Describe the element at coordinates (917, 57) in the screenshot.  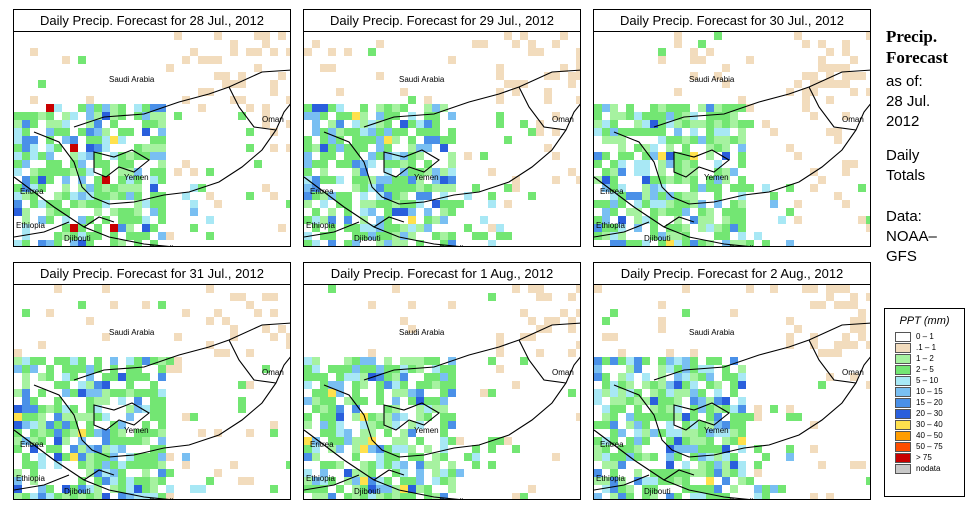
I see `heading-line-2: Forecast` at that location.